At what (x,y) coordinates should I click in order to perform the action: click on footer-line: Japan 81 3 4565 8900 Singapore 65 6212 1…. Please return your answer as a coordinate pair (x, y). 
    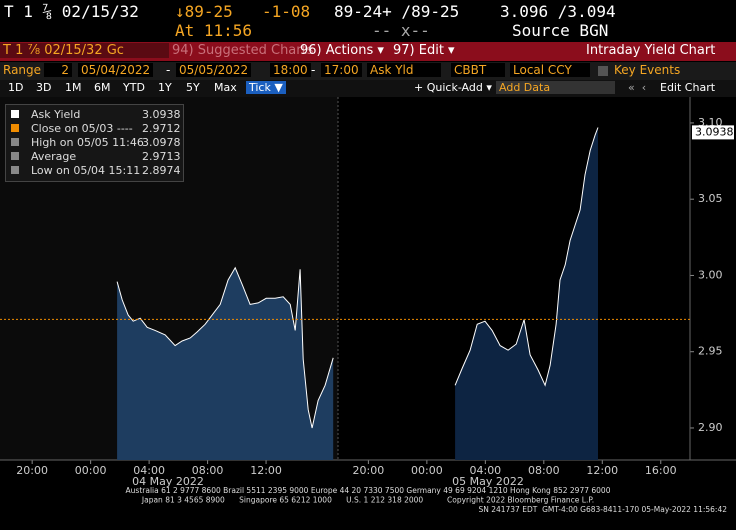
    Looking at the image, I should click on (367, 500).